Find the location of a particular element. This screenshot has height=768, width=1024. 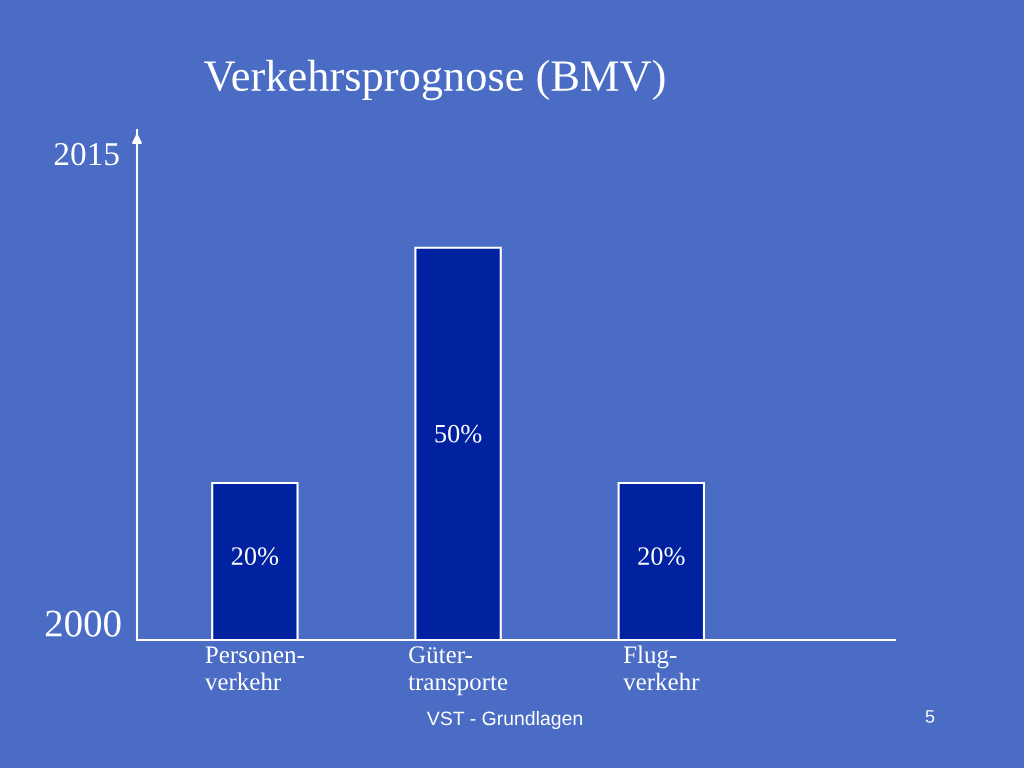

text: 2015 is located at coordinates (86, 154).